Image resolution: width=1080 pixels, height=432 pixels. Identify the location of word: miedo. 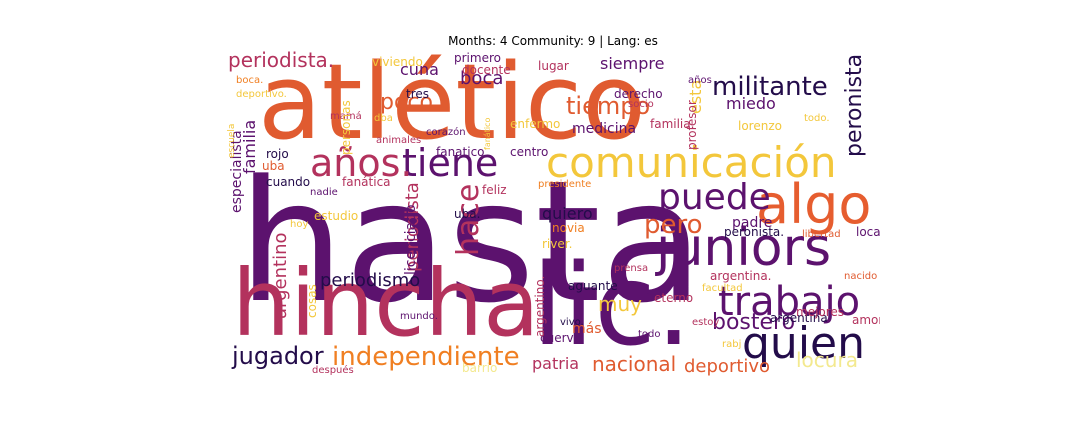
(751, 103).